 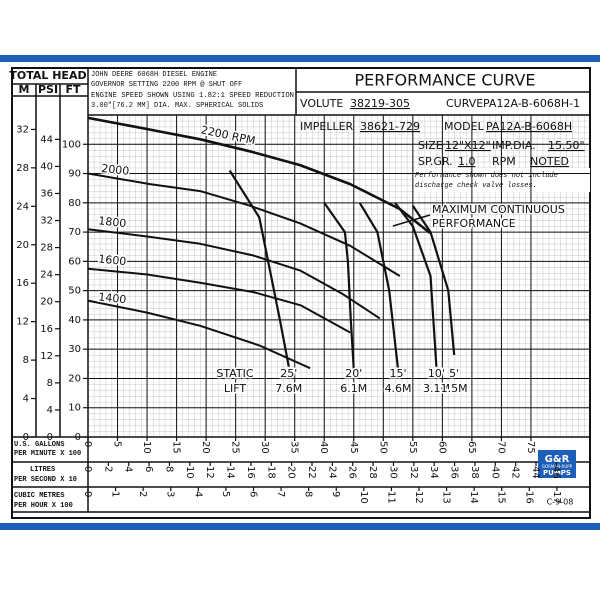 What do you see at coordinates (398, 388) in the screenshot?
I see `lift-metric-label: 4.6M` at bounding box center [398, 388].